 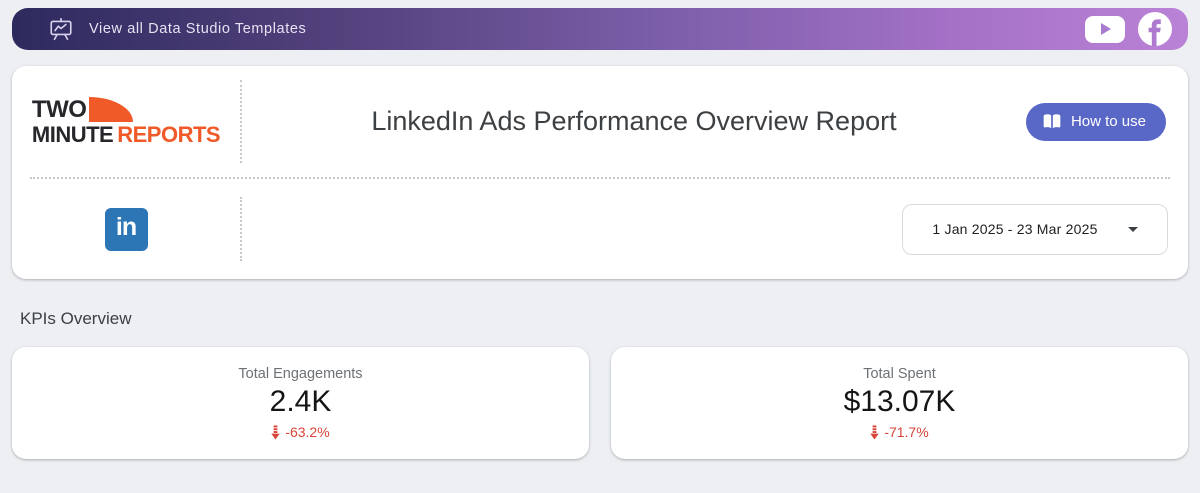 I want to click on logo-row-2: MINUTE REPORTS, so click(x=126, y=134).